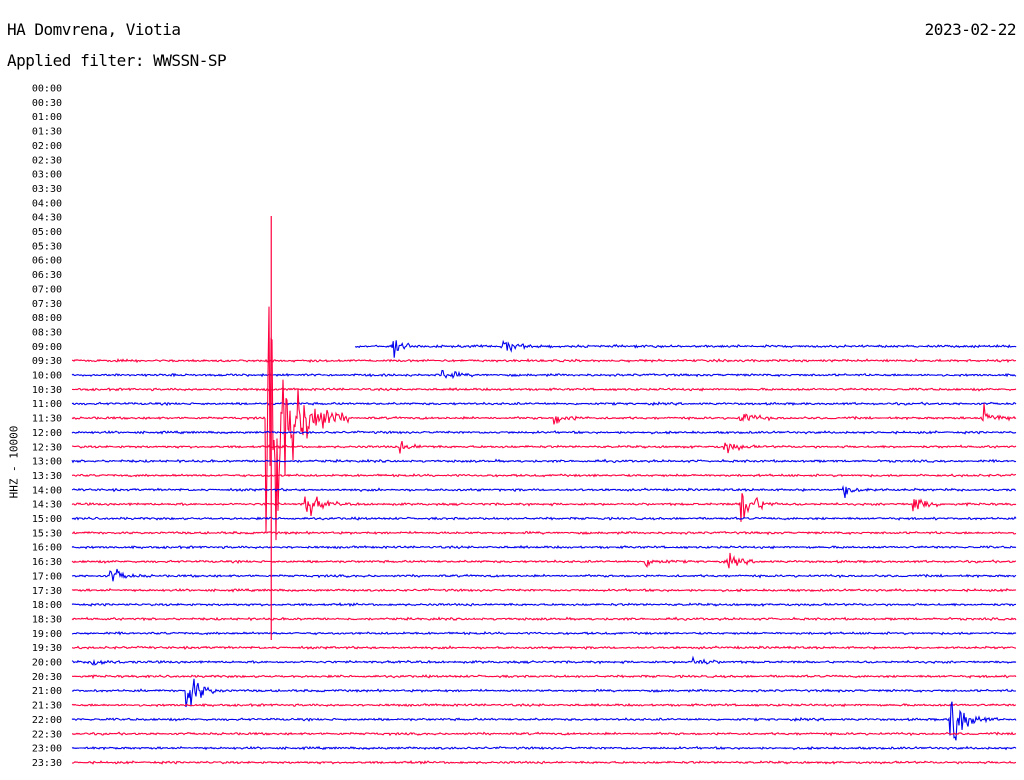 The width and height of the screenshot is (1024, 780). I want to click on time-tick-label: 04:30, so click(47, 218).